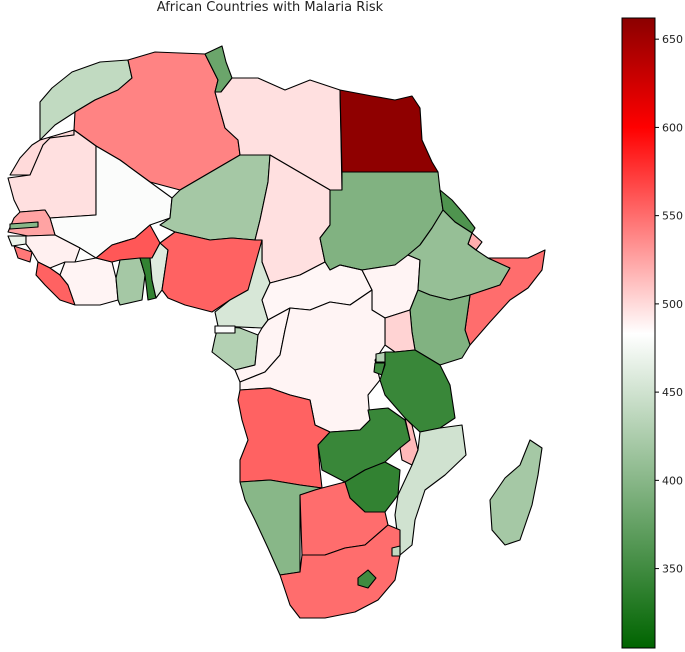 Image resolution: width=685 pixels, height=652 pixels. I want to click on colorbar-scale, so click(638, 333).